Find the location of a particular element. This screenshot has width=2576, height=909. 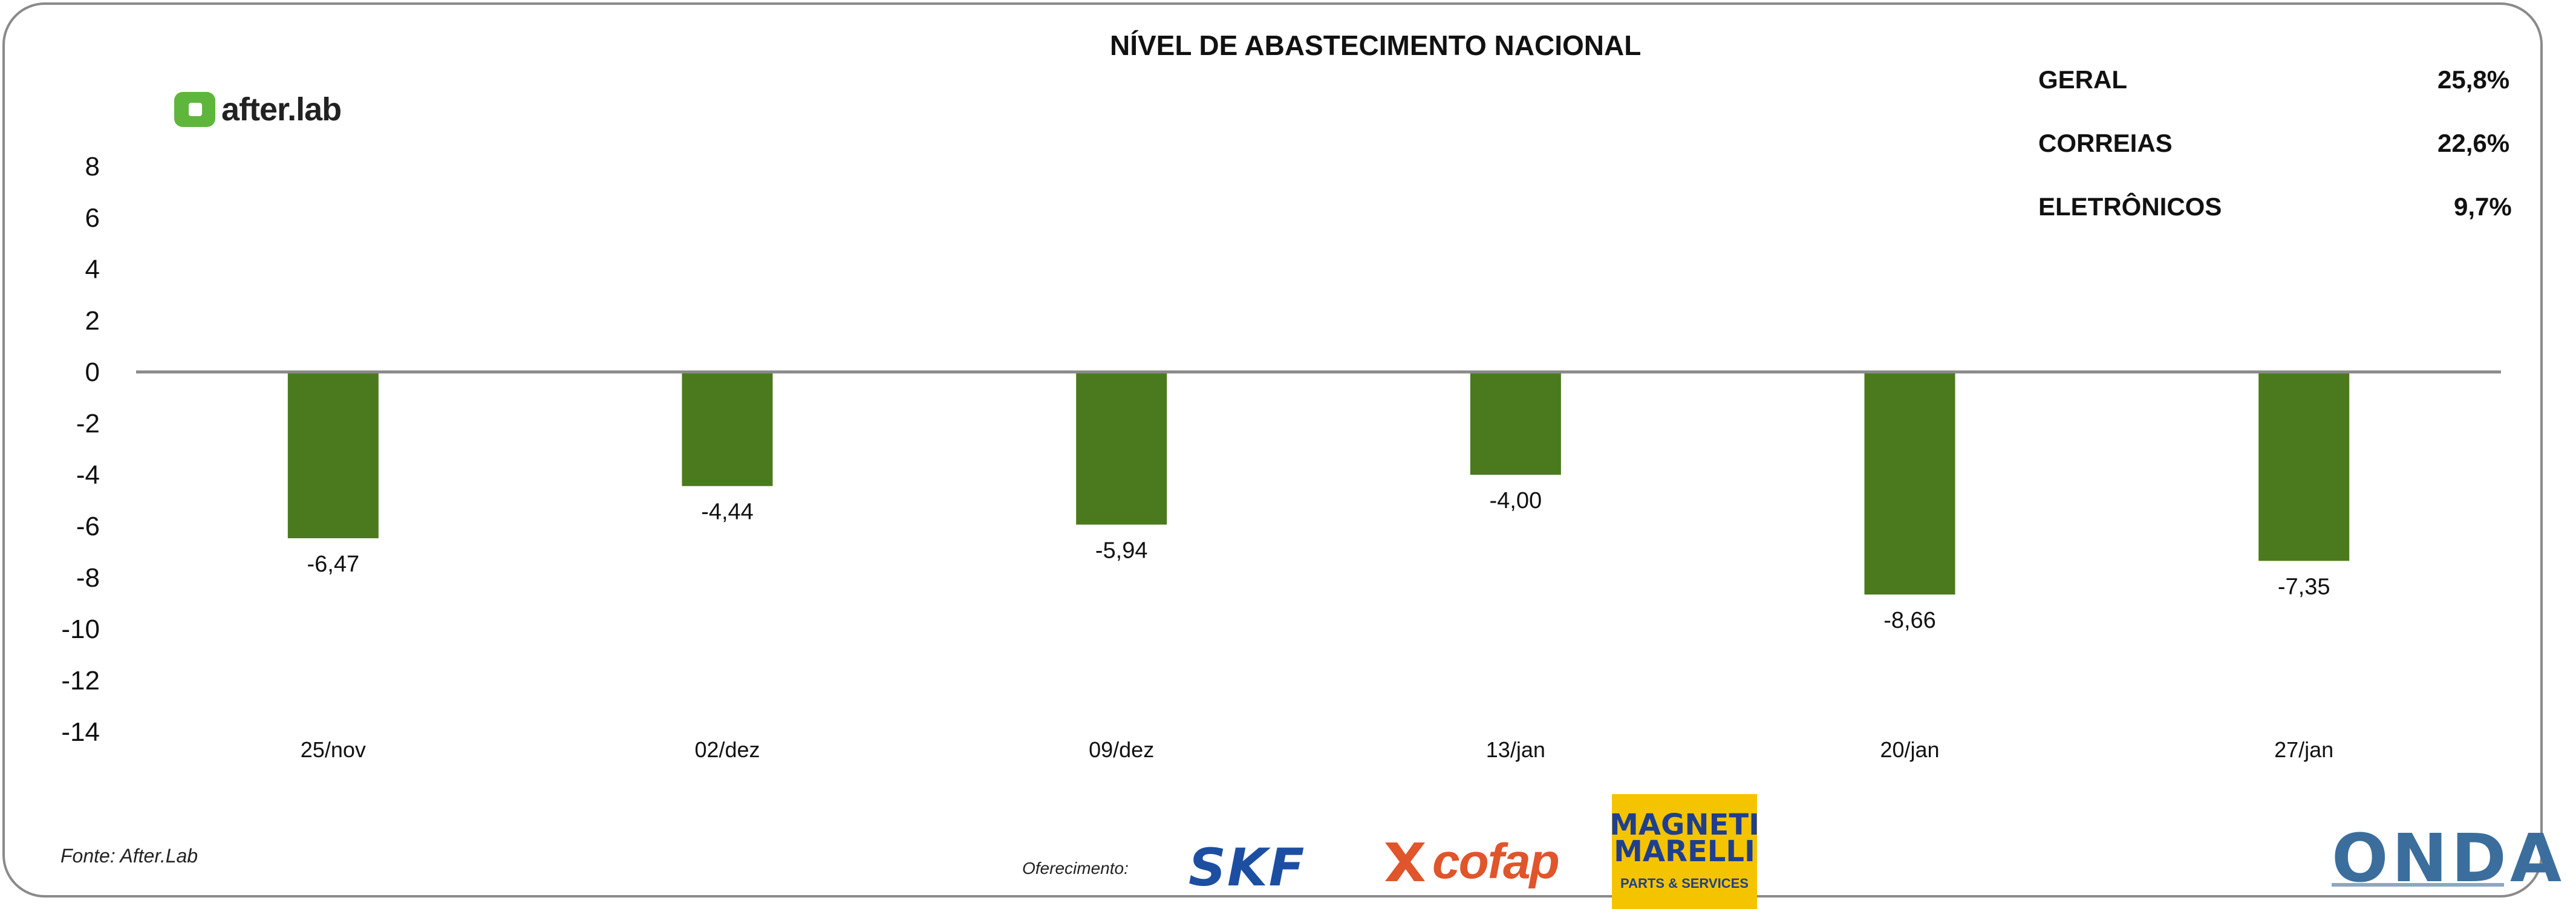

onda-logo-underline is located at coordinates (2418, 885).